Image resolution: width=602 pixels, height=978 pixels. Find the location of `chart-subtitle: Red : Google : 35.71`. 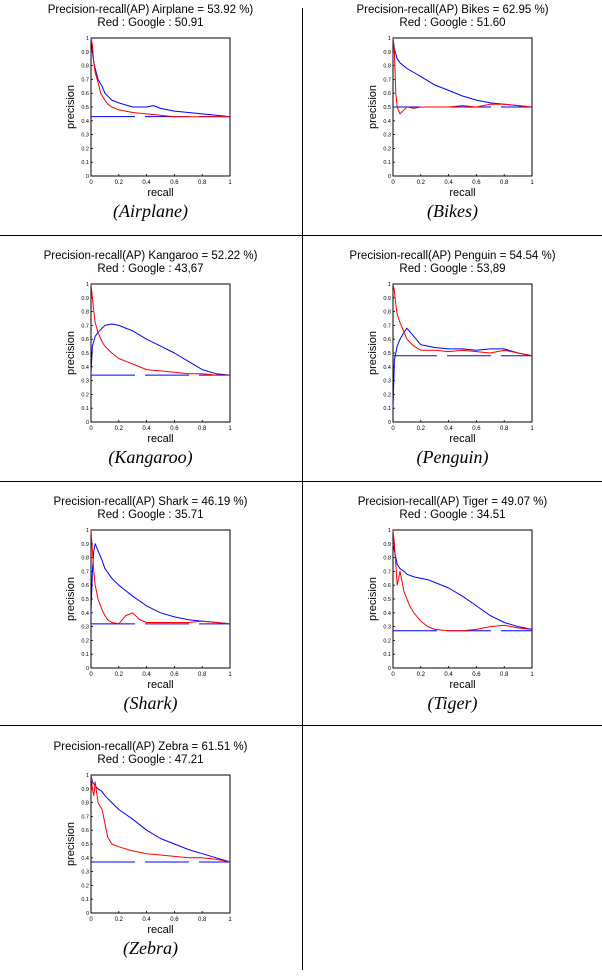

chart-subtitle: Red : Google : 35.71 is located at coordinates (150, 515).